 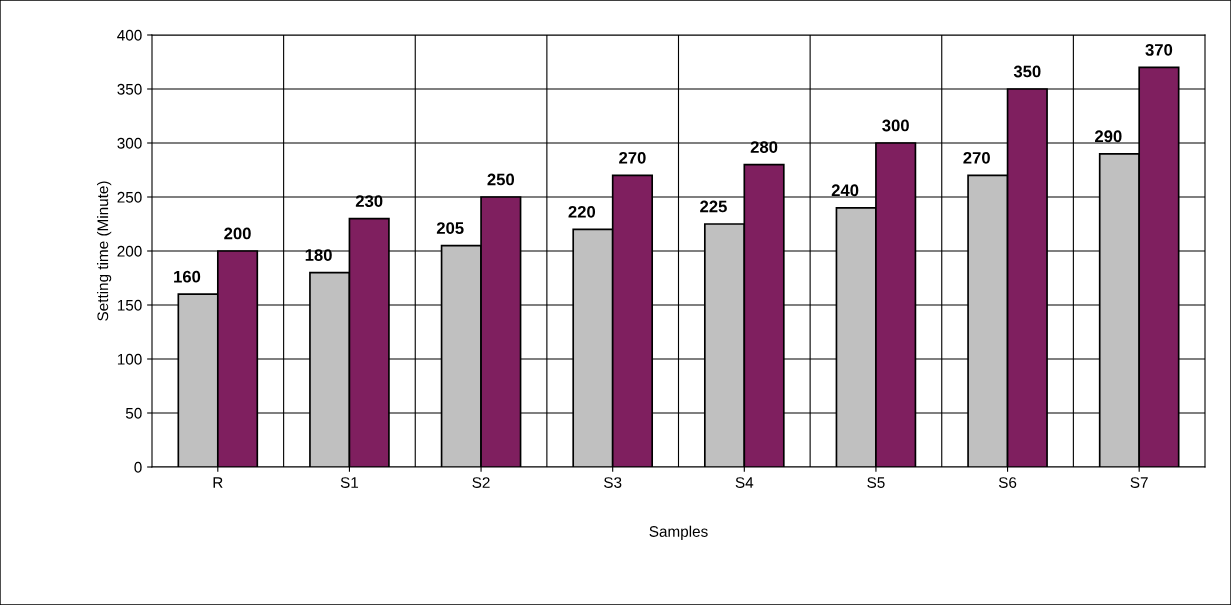 I want to click on y-tick-label: 350, so click(x=129, y=89).